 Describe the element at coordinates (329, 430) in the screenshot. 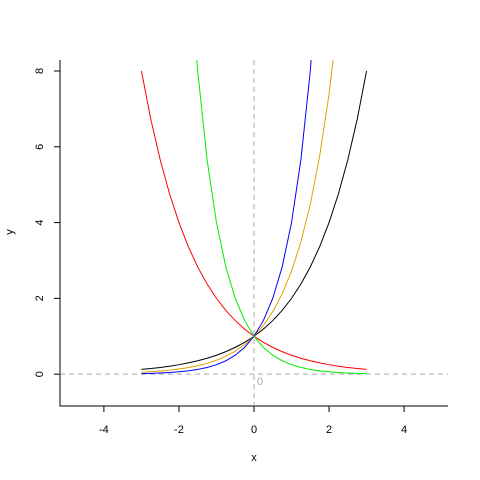

I see `x-tick-label: 2` at that location.